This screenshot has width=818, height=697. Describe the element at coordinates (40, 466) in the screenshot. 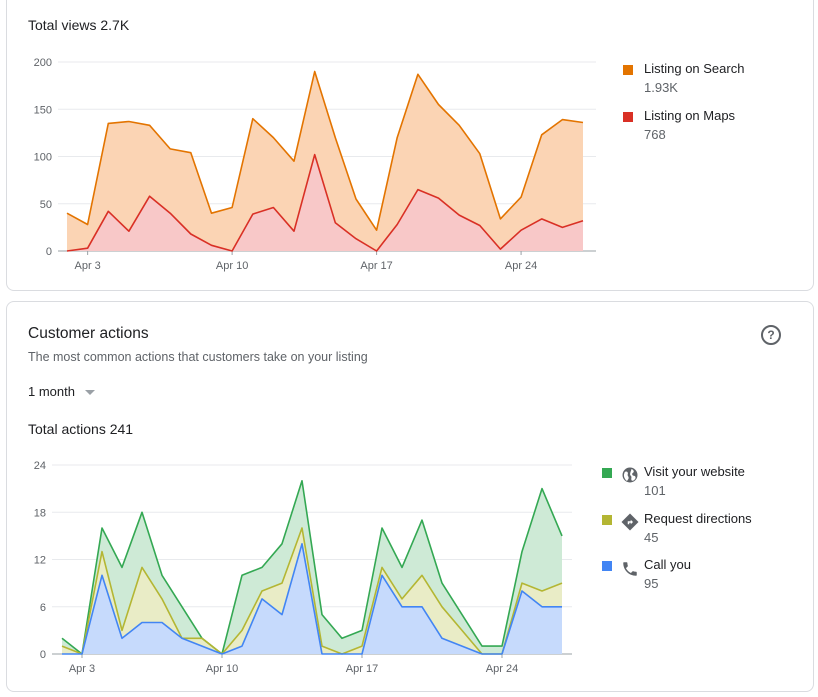

I see `y-tick-label: 24` at that location.